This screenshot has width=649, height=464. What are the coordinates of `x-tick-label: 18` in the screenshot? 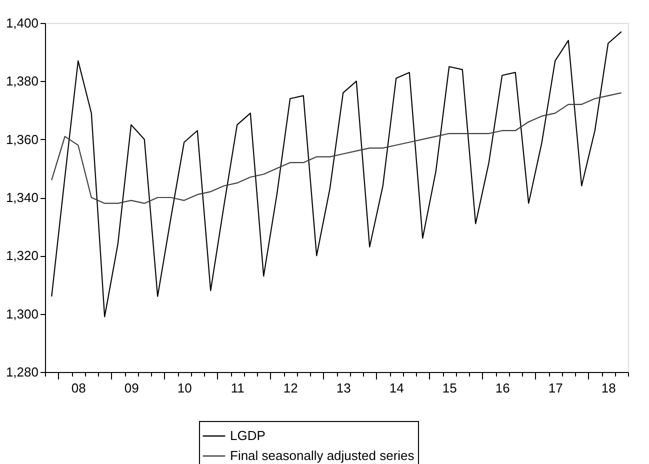 It's located at (608, 388).